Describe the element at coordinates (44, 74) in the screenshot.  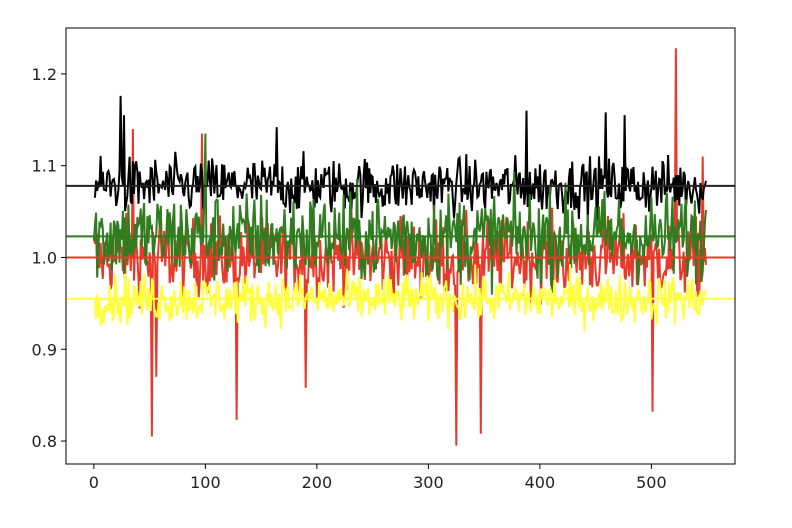
I see `y-tick-label: 1.2` at that location.